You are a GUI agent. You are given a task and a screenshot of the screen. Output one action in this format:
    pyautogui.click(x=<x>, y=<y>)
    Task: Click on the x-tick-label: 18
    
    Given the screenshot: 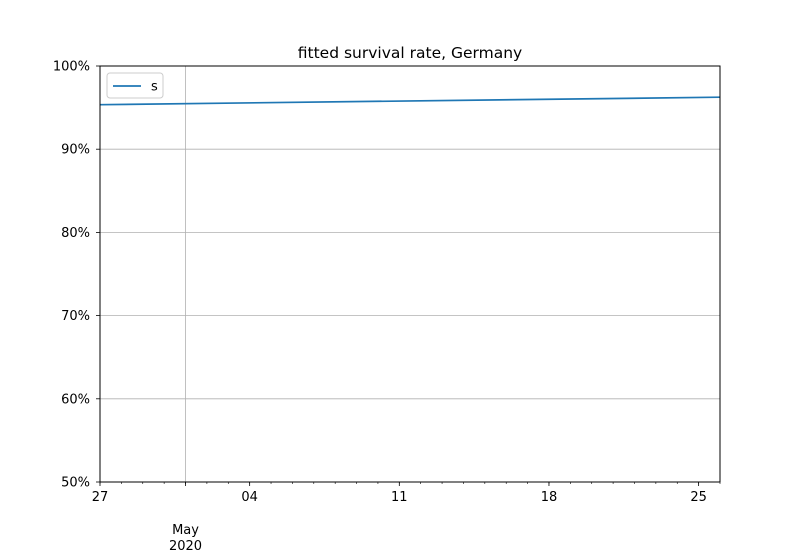 What is the action you would take?
    pyautogui.click(x=549, y=497)
    